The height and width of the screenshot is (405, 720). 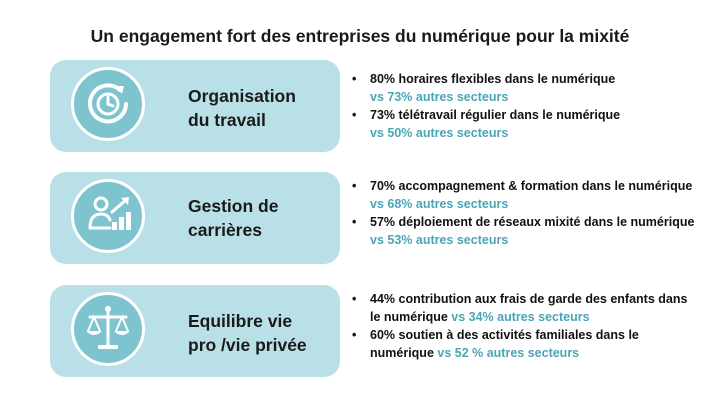 I want to click on clock-refresh-icon, so click(x=108, y=103).